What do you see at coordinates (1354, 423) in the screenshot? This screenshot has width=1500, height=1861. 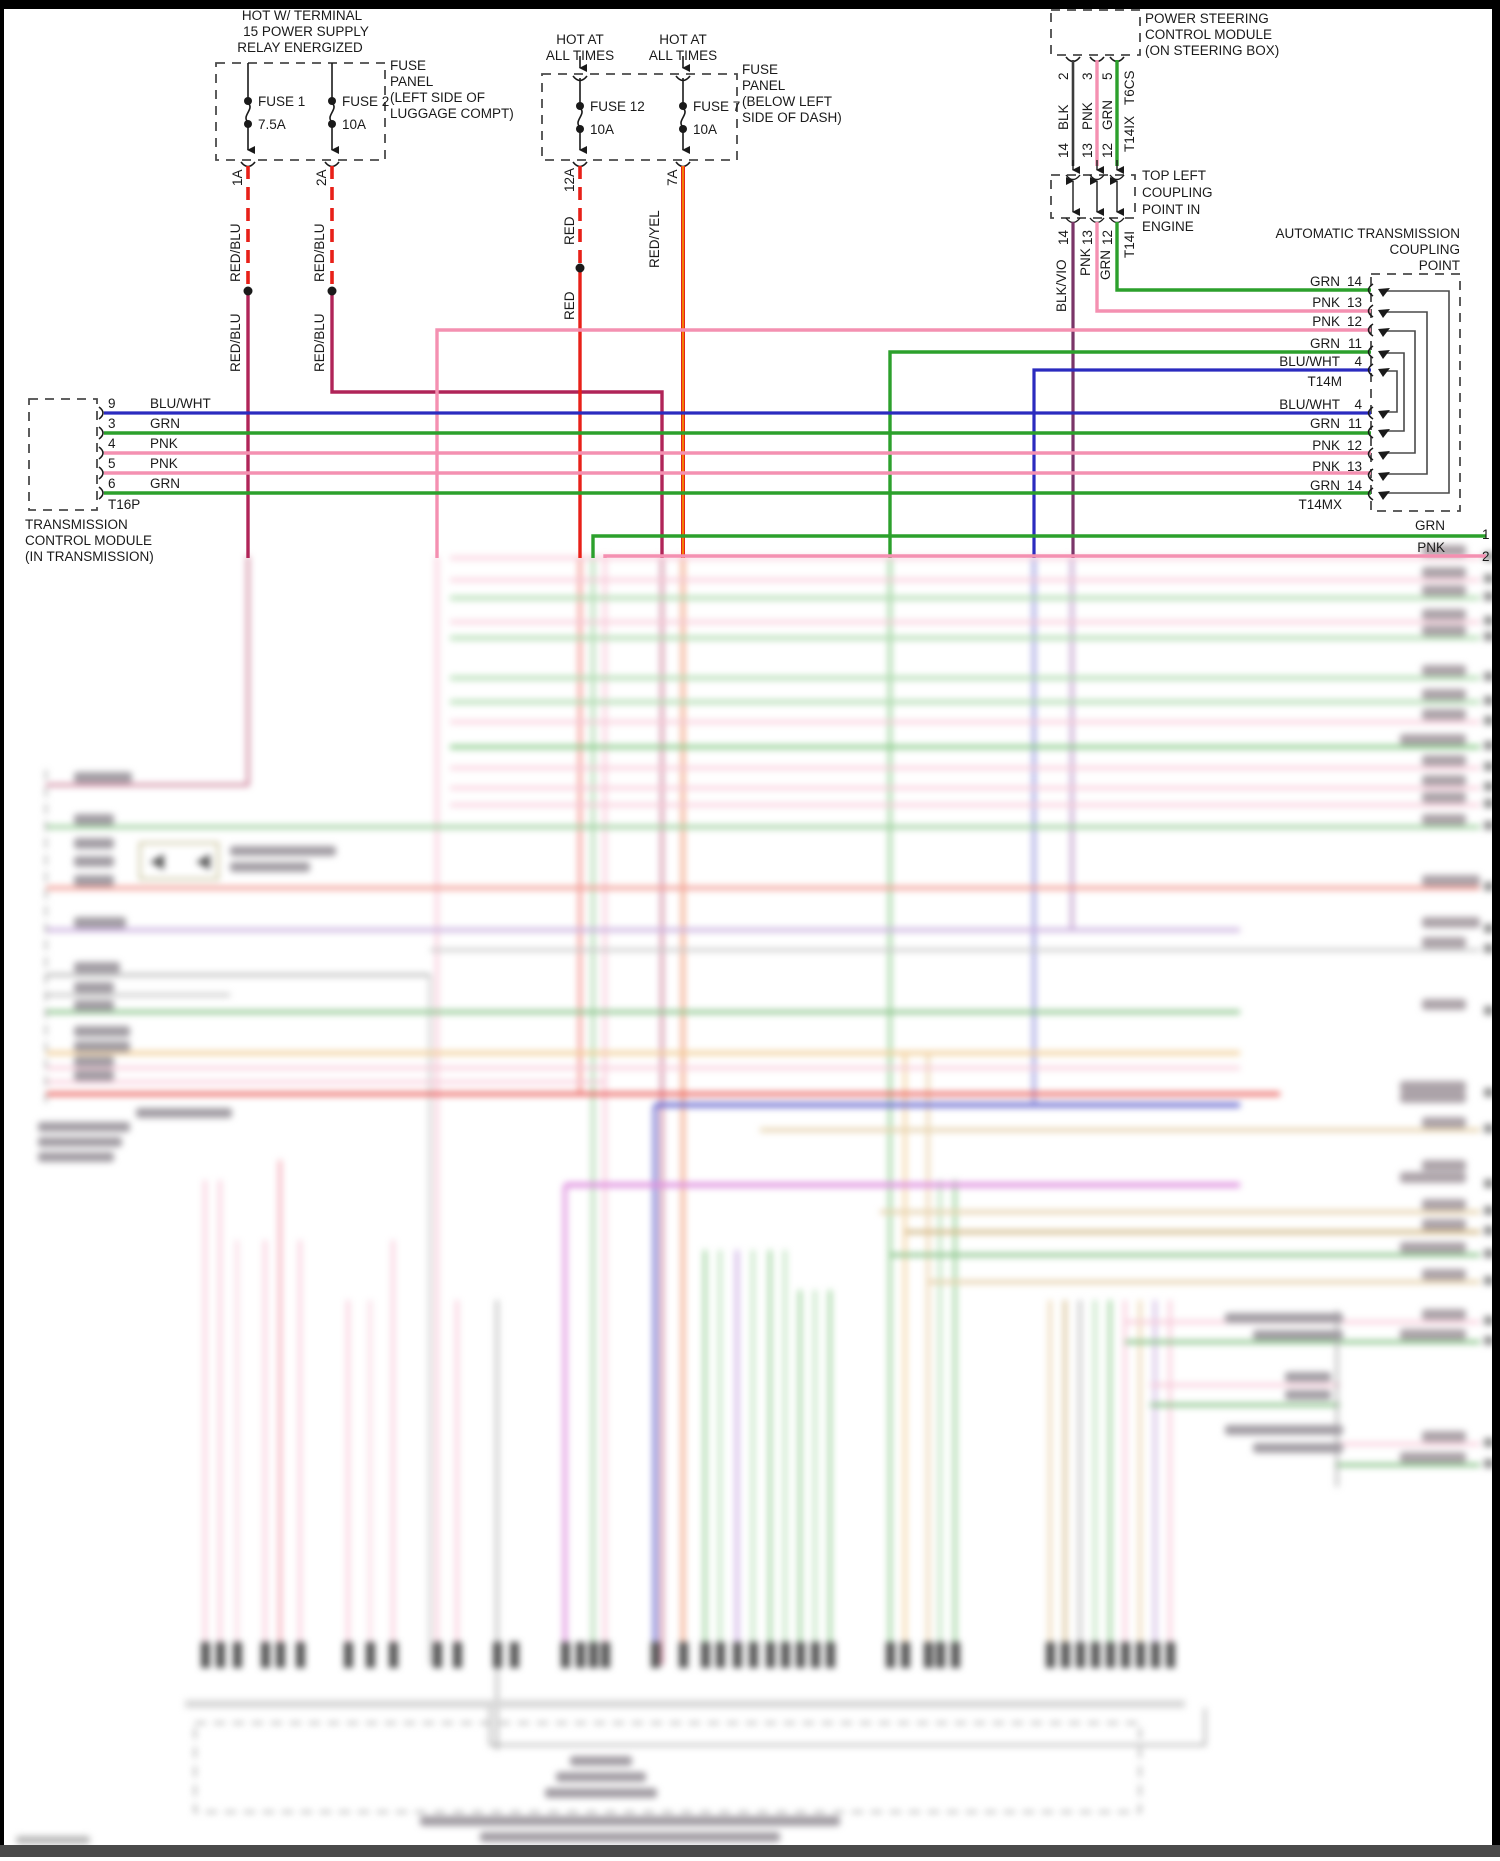 I see `atc-row7-pin: 11` at bounding box center [1354, 423].